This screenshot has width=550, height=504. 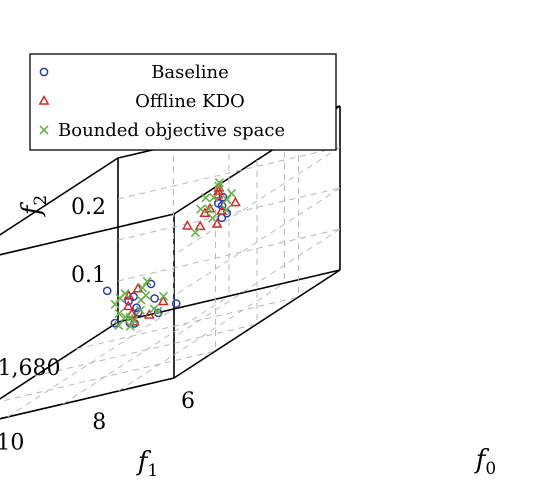 What do you see at coordinates (30, 368) in the screenshot?
I see `y-tick-label: 1,680` at bounding box center [30, 368].